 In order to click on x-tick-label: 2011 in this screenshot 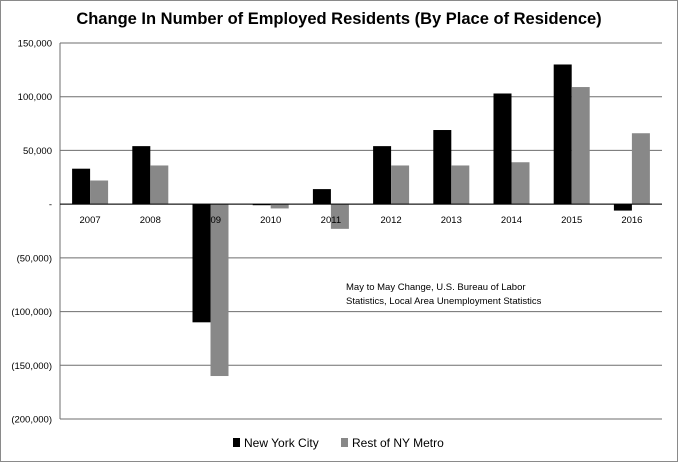, I will do `click(331, 220)`.